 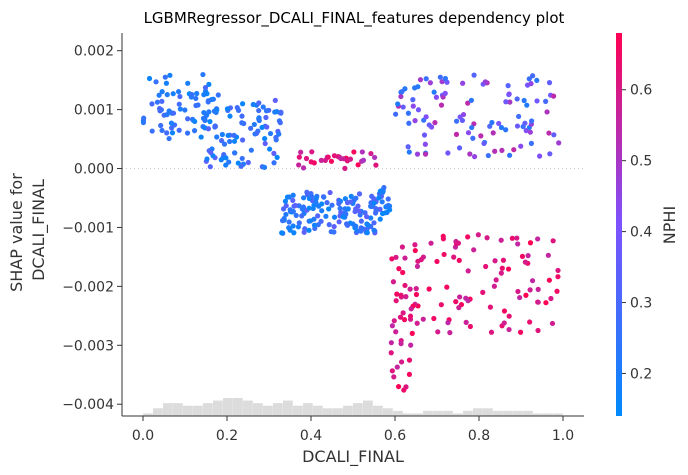 What do you see at coordinates (641, 162) in the screenshot?
I see `colorbar-tick-label: 0.5` at bounding box center [641, 162].